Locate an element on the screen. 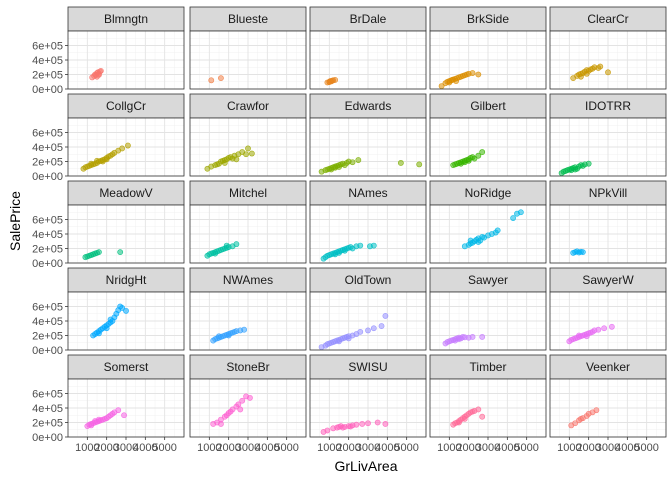 Image resolution: width=672 pixels, height=480 pixels. facet-strip-label: NridgHt is located at coordinates (126, 280).